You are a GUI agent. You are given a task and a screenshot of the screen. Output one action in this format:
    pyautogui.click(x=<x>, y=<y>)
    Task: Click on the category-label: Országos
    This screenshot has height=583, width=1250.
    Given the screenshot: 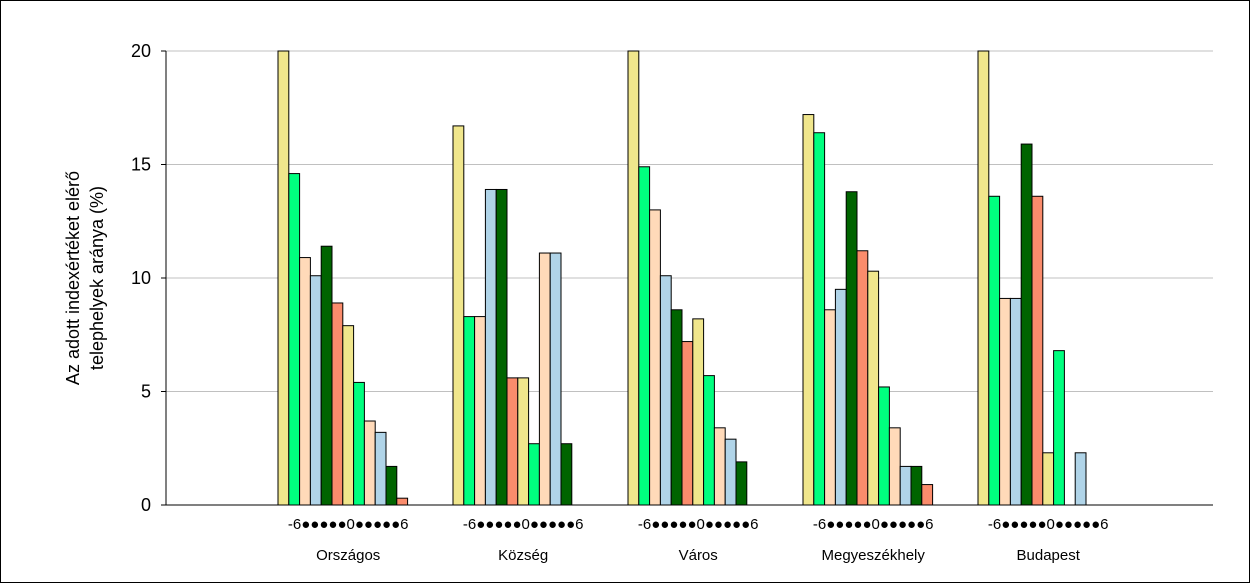 What is the action you would take?
    pyautogui.click(x=348, y=555)
    